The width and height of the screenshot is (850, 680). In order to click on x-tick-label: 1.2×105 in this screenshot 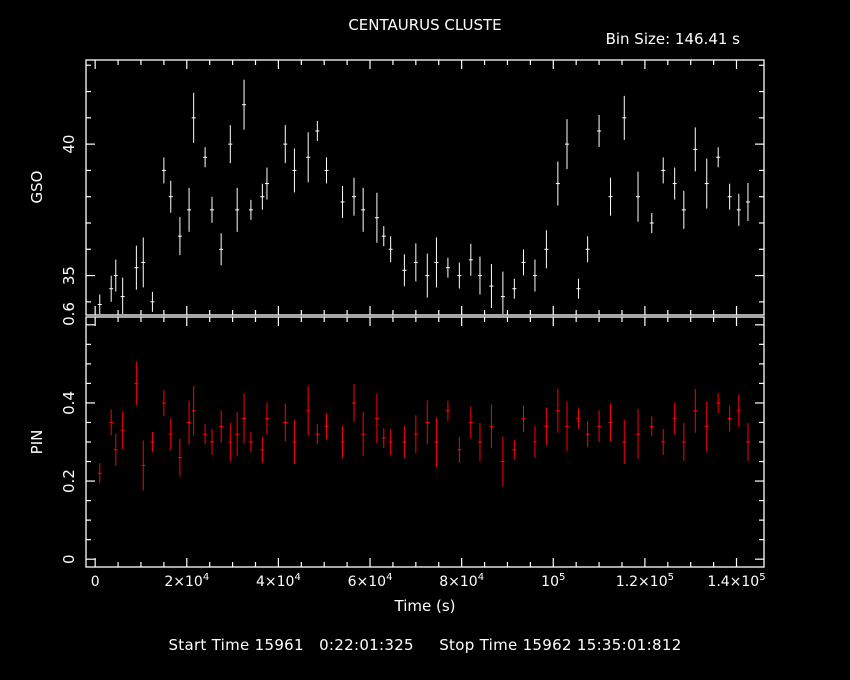, I will do `click(645, 581)`.